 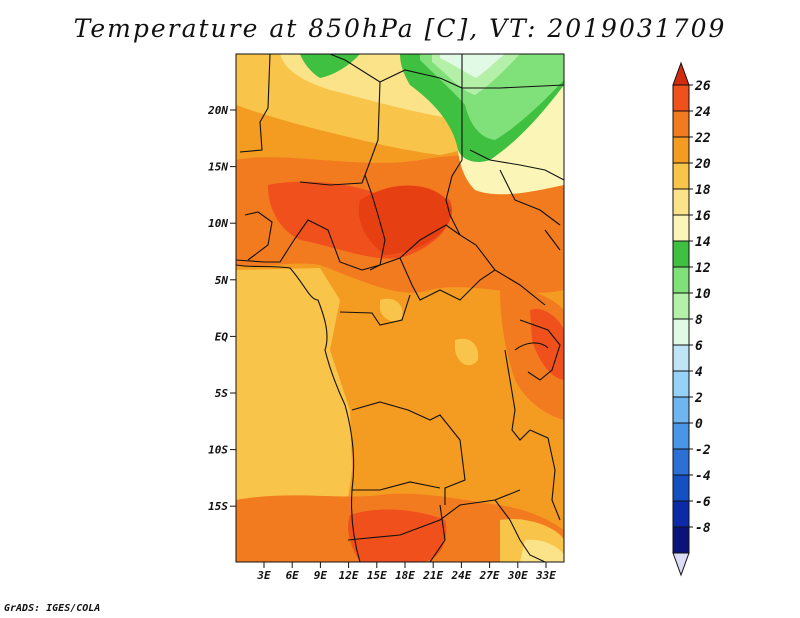 What do you see at coordinates (703, 268) in the screenshot?
I see `colorbar-label: 12` at bounding box center [703, 268].